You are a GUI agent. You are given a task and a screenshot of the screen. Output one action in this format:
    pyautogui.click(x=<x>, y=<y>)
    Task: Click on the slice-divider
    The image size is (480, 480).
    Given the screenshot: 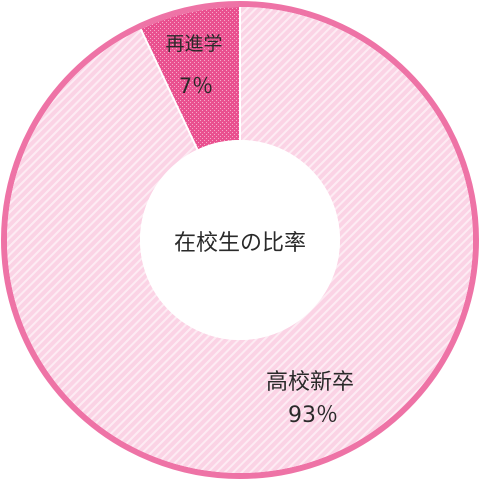 What is the action you would take?
    pyautogui.click(x=169, y=89)
    